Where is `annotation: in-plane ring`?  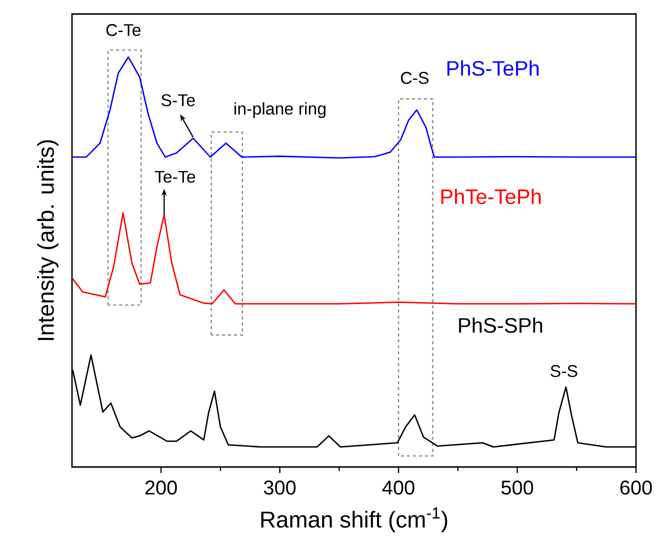
annotation: in-plane ring is located at coordinates (280, 110).